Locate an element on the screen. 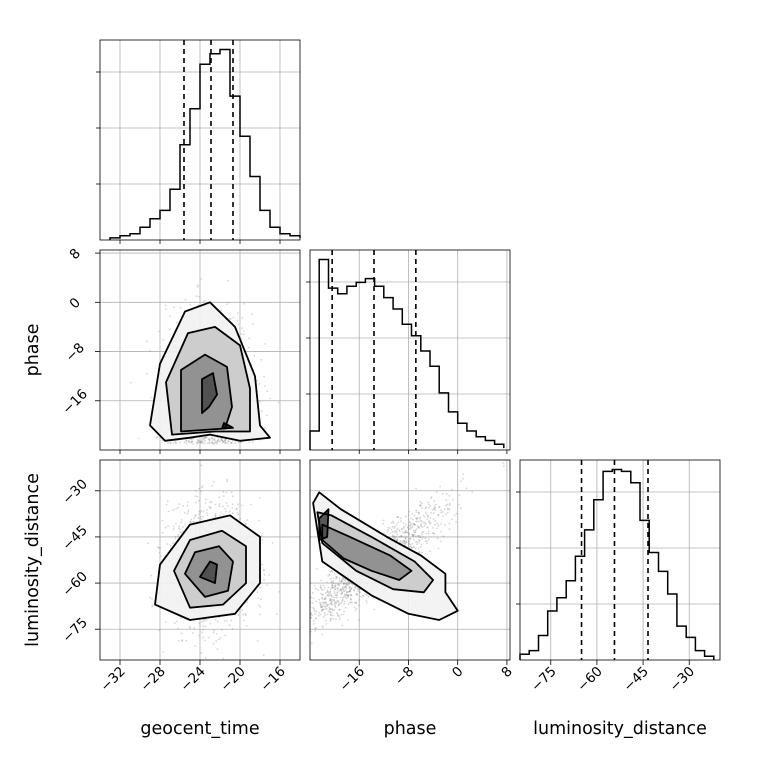 This screenshot has height=760, width=760. hist-panel-phase is located at coordinates (408, 350).